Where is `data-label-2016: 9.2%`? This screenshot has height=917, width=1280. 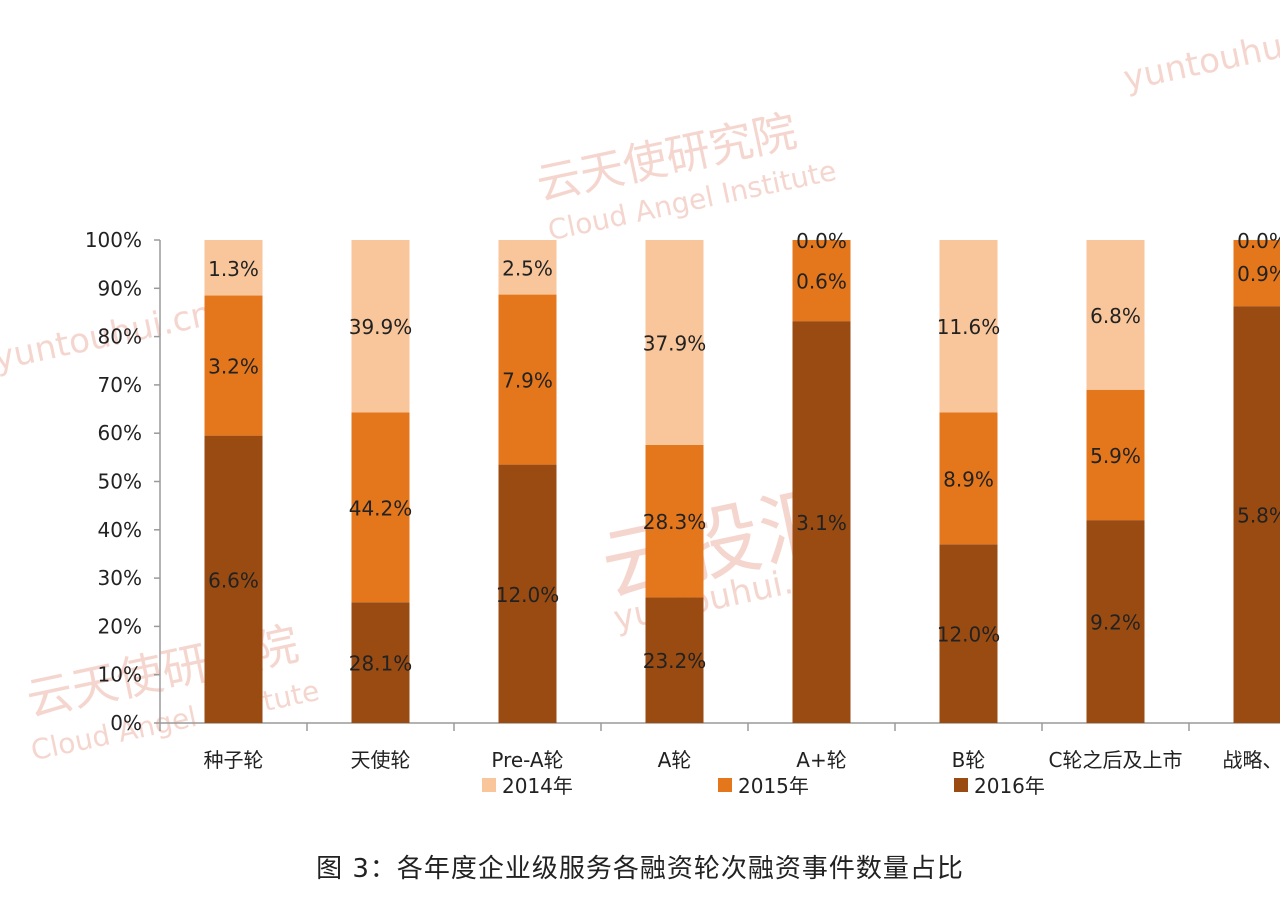
data-label-2016: 9.2% is located at coordinates (1115, 623).